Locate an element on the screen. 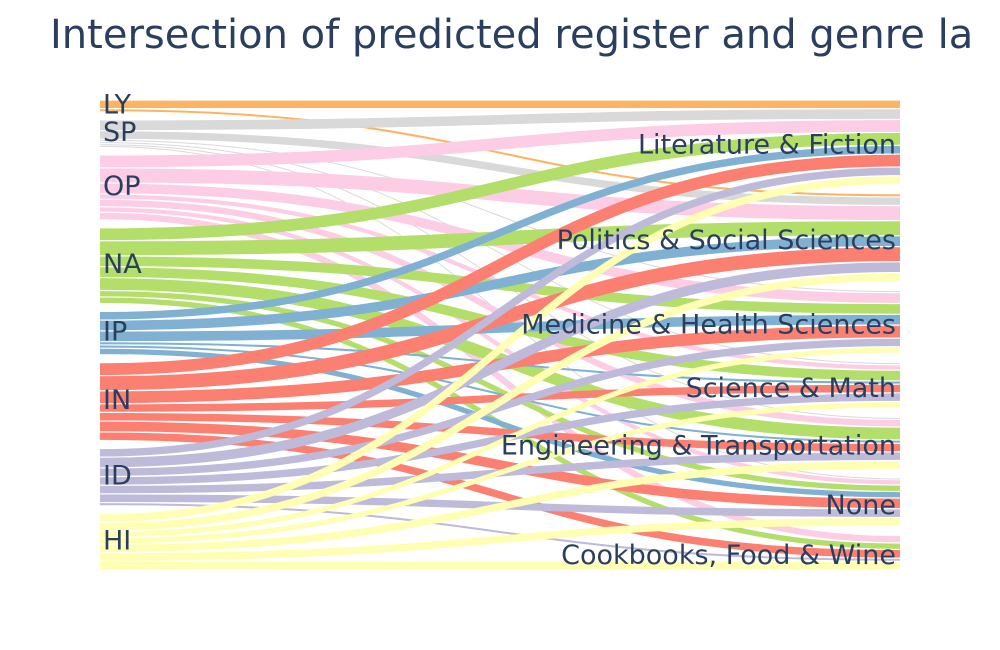 This screenshot has height=650, width=1000. source-node-id: ID is located at coordinates (117, 476).